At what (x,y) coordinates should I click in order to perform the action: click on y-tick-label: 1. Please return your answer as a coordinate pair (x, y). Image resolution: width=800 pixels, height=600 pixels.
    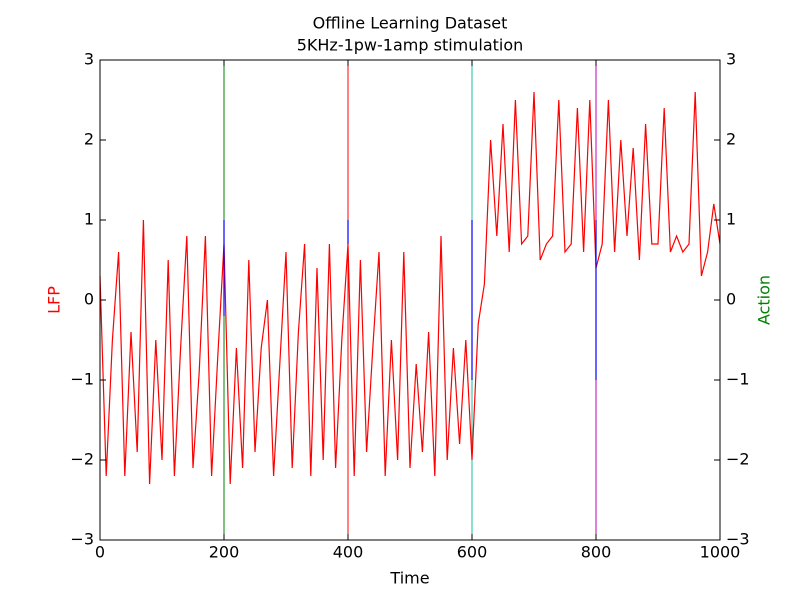
    Looking at the image, I should click on (89, 219).